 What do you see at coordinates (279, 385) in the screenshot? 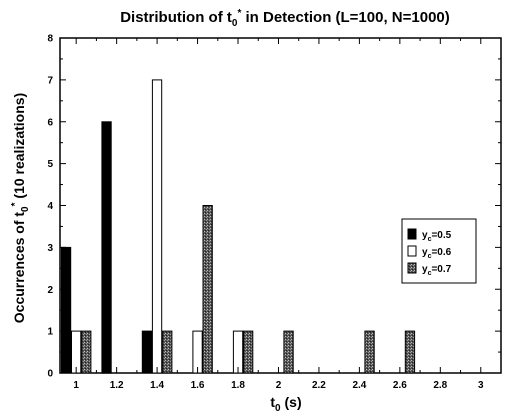
I see `x-tick-label: 2` at bounding box center [279, 385].